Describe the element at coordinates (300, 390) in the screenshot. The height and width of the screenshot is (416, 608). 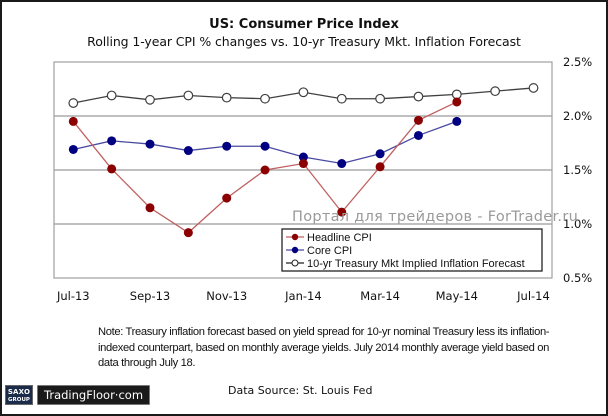
I see `data-source: Data Source: St. Louis Fed` at that location.